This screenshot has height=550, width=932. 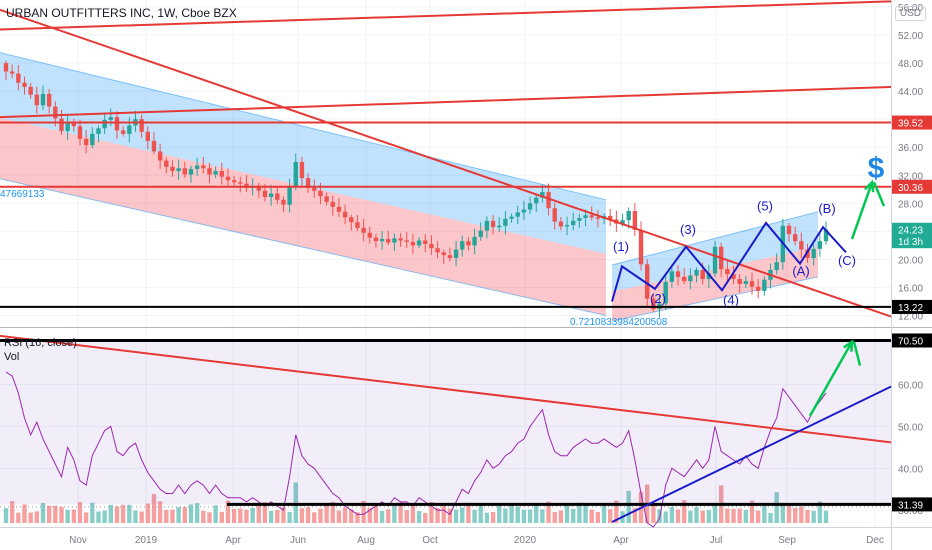 What do you see at coordinates (910, 511) in the screenshot?
I see `rsi-tick-label: 30.00` at bounding box center [910, 511].